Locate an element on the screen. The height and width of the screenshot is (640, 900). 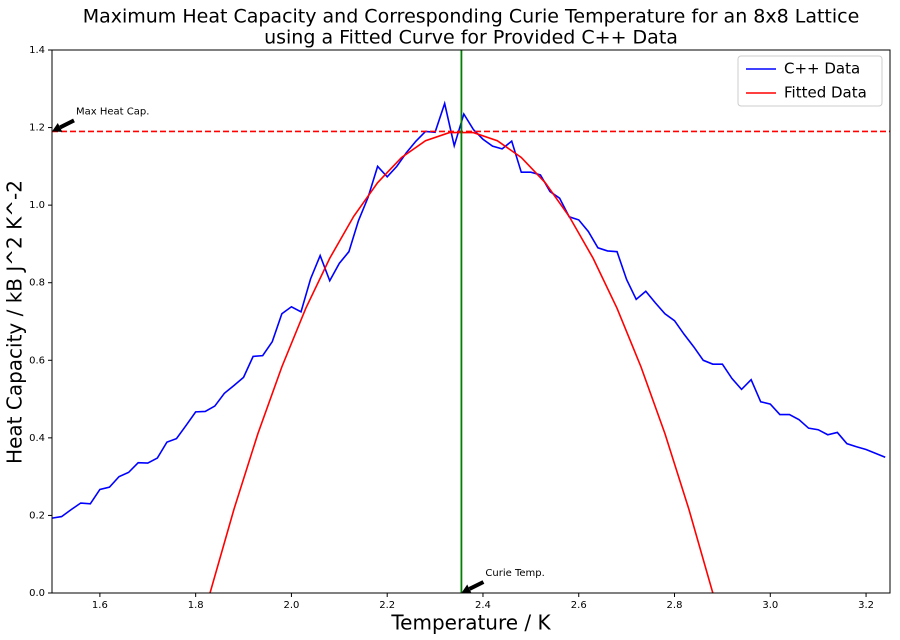
legend: C++ Data Fitted Data is located at coordinates (810, 81).